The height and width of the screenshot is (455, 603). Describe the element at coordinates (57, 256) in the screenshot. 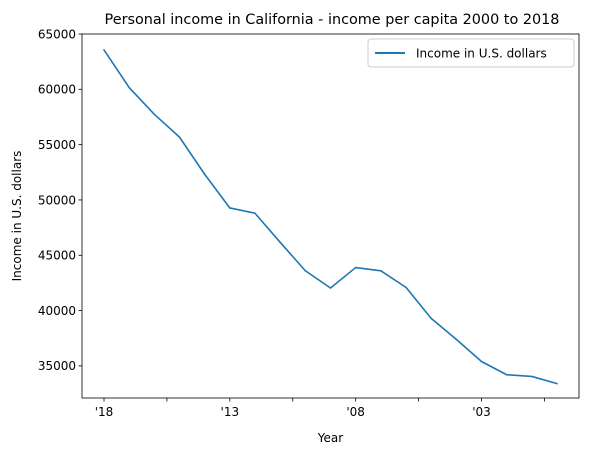

I see `y-tick-label: 45000` at that location.